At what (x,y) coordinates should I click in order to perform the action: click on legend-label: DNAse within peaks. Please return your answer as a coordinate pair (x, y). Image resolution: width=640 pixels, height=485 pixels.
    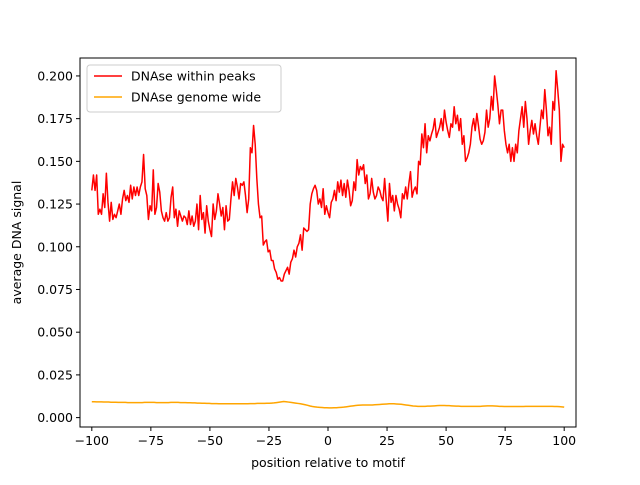
    Looking at the image, I should click on (193, 76).